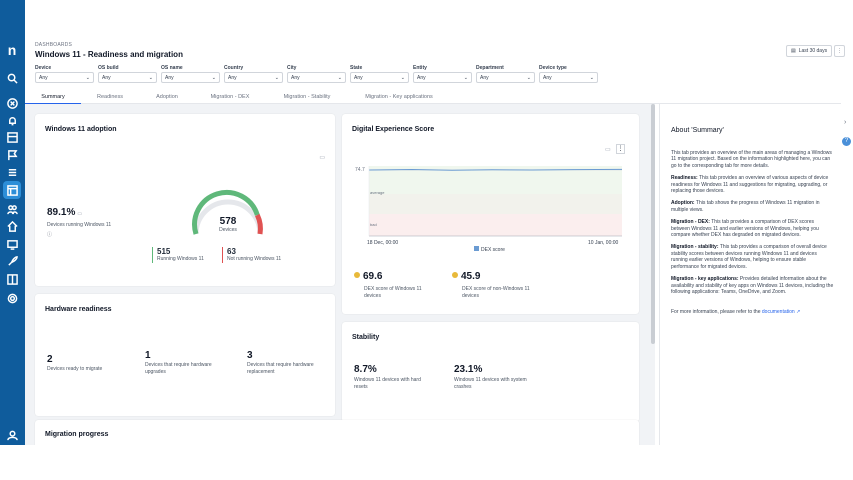 This screenshot has width=853, height=480. Describe the element at coordinates (360, 170) in the screenshot. I see `dex-y-label: 74.7` at that location.